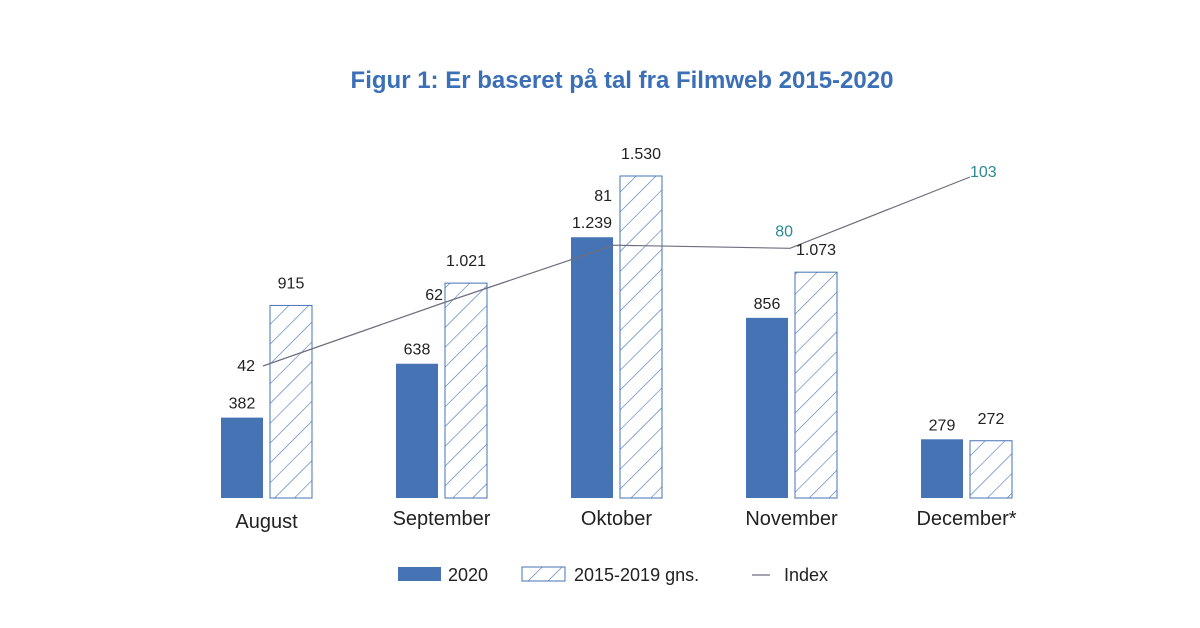  What do you see at coordinates (806, 575) in the screenshot?
I see `legend-label-index: Index` at bounding box center [806, 575].